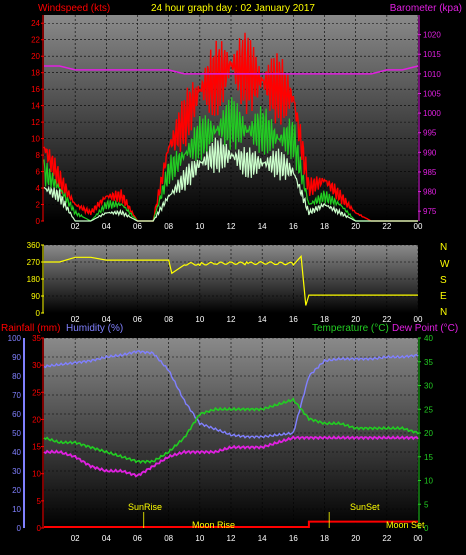 This screenshot has width=466, height=555. Describe the element at coordinates (35, 73) in the screenshot. I see `wind-y-tick-label: 18` at that location.